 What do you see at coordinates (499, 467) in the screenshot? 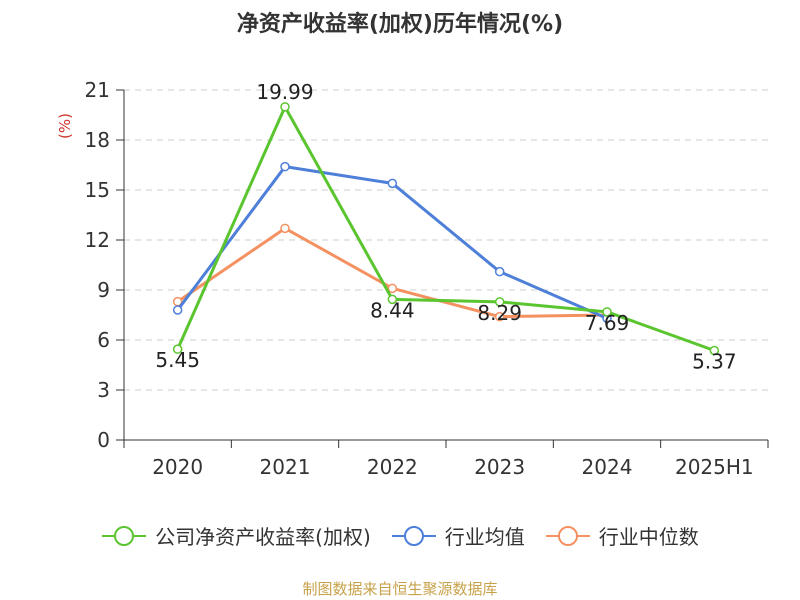
I see `x-tick-label: 2023` at bounding box center [499, 467].